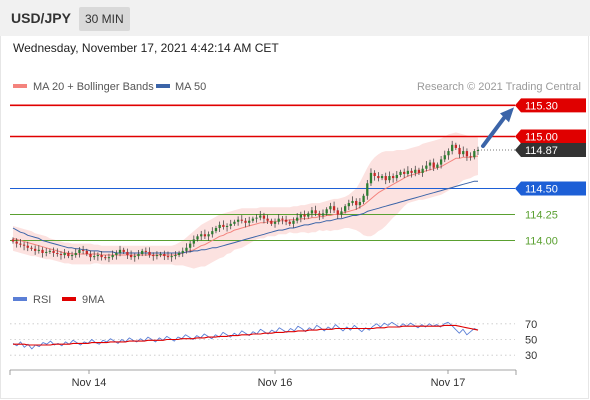 The image size is (590, 400). What do you see at coordinates (42, 300) in the screenshot?
I see `legend-rsi-label: RSI` at bounding box center [42, 300].